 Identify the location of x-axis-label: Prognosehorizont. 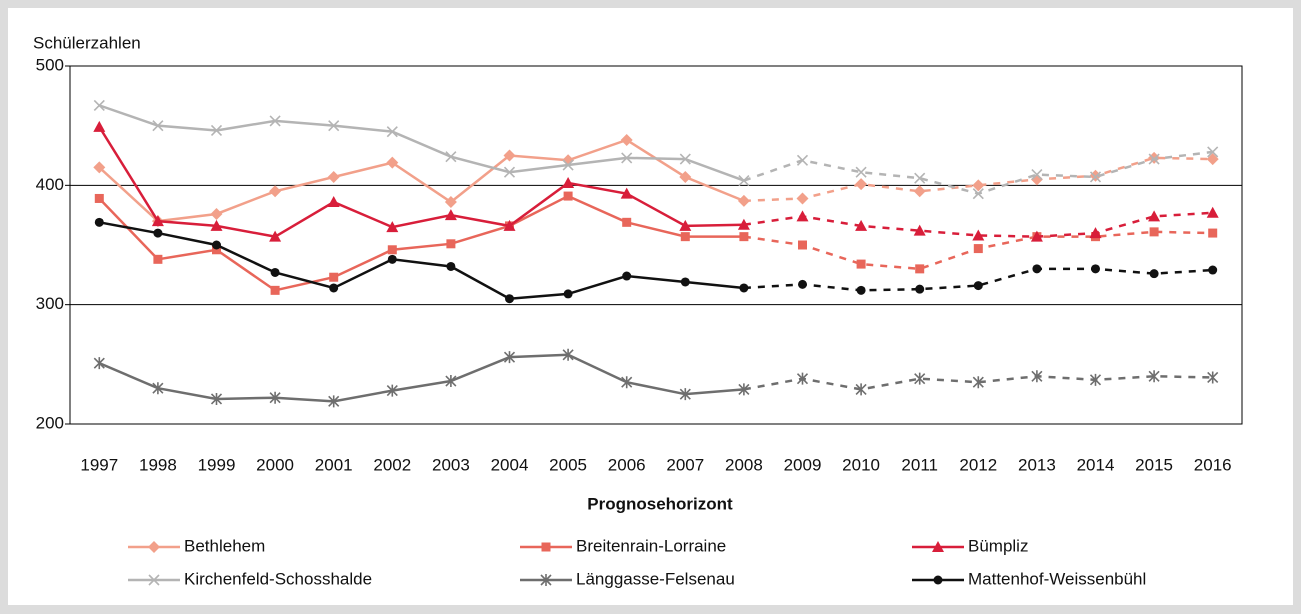
(660, 503).